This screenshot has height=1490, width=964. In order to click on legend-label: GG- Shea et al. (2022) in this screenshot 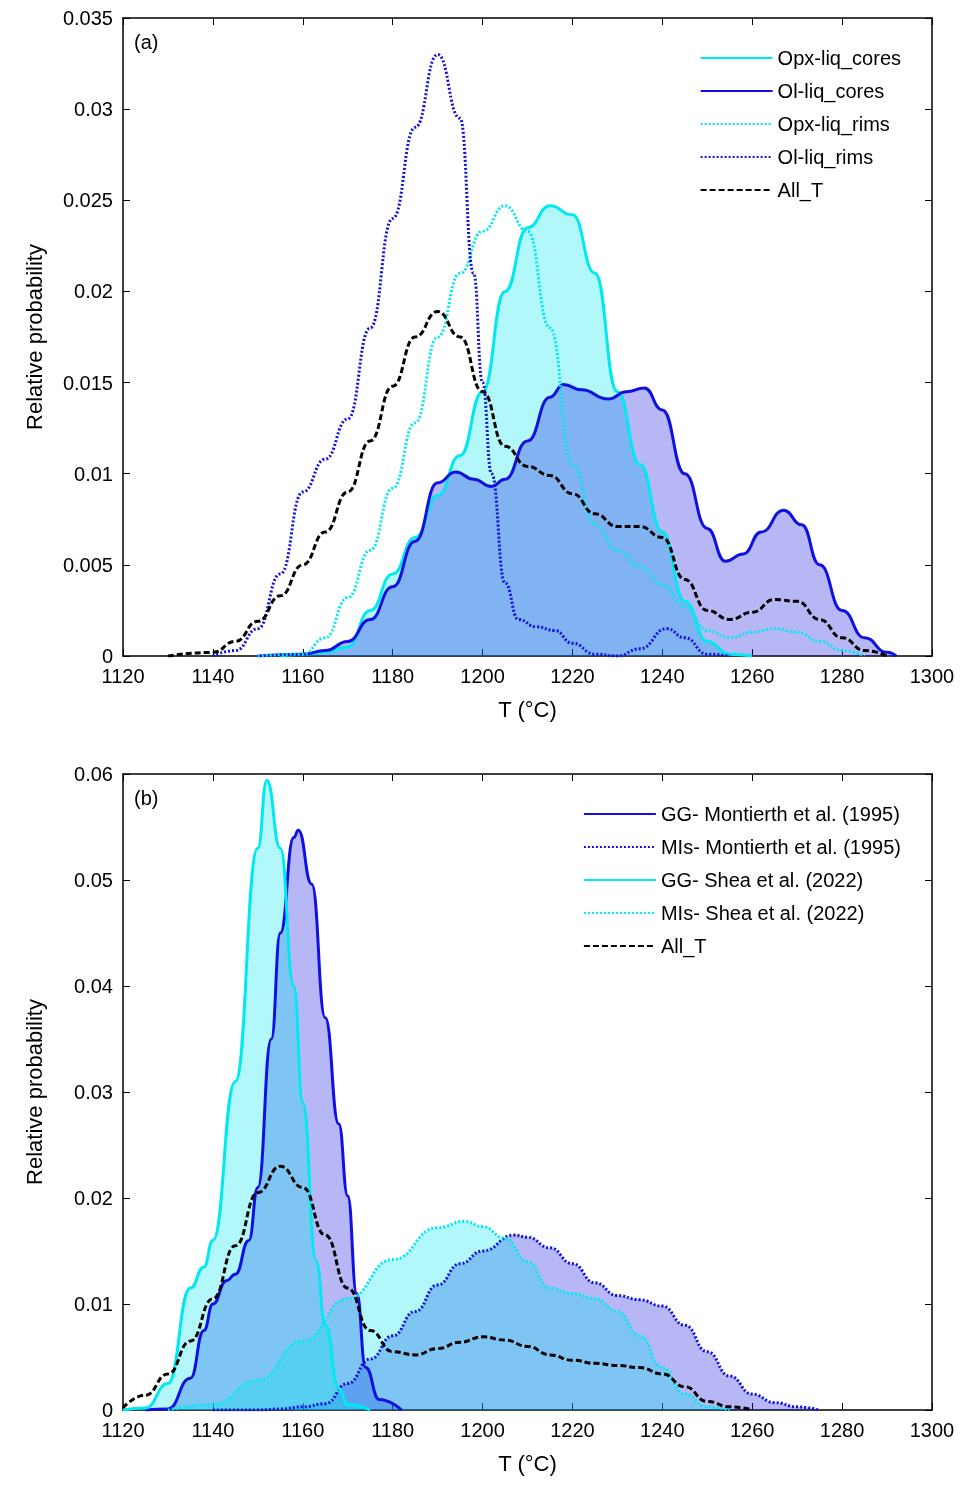, I will do `click(762, 880)`.